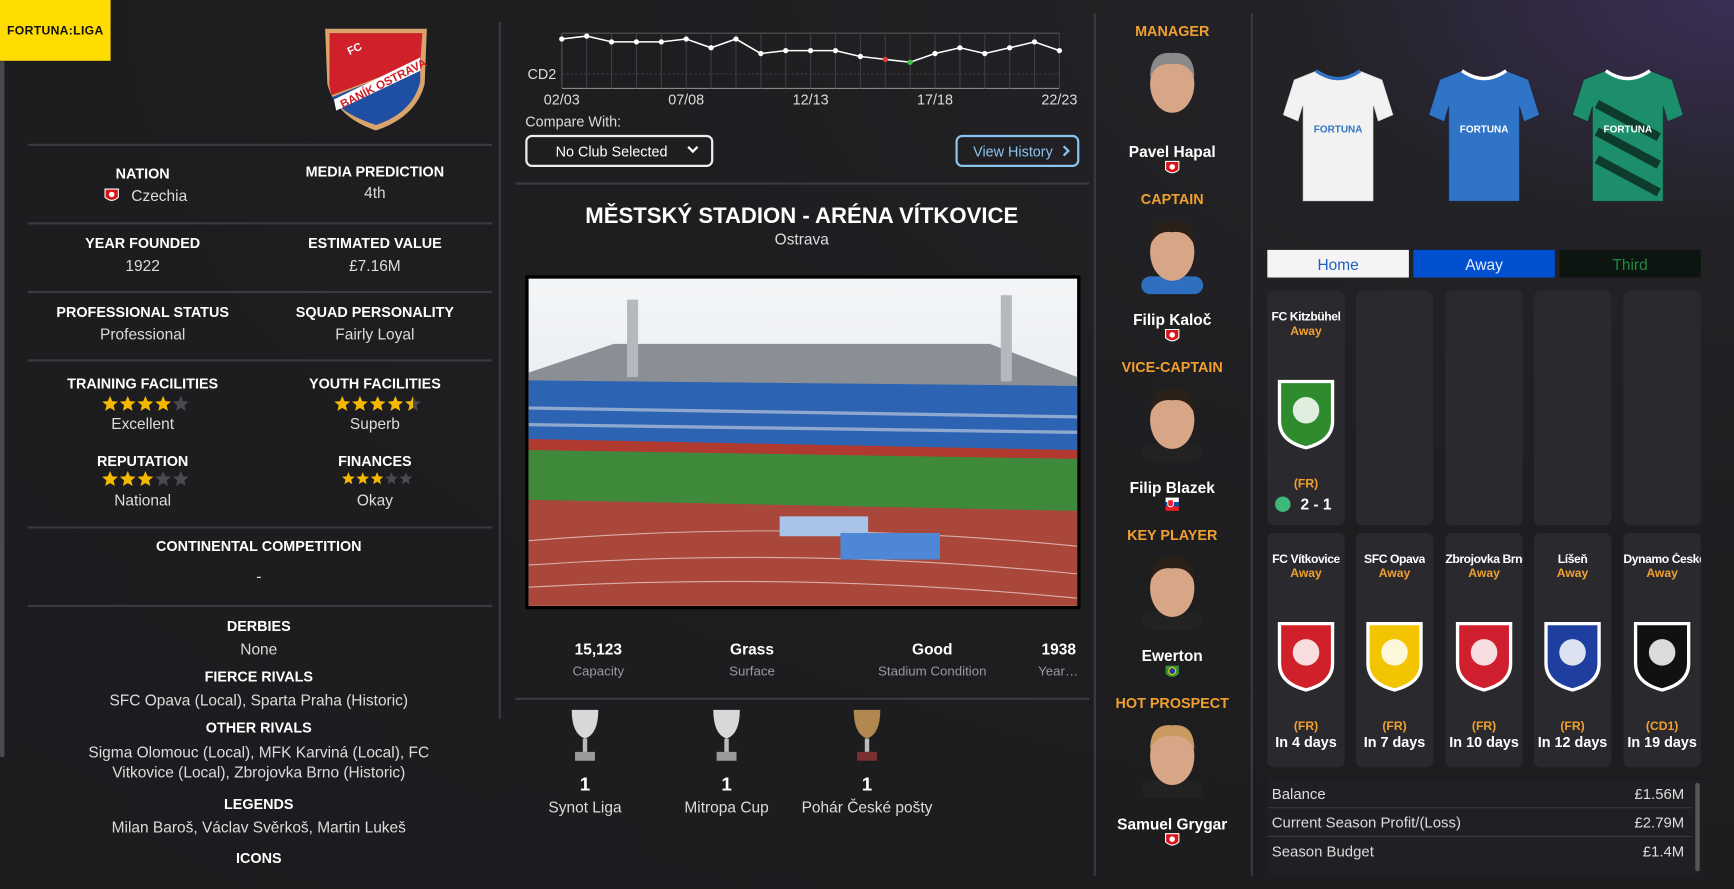  I want to click on kit-tab-label: Home, so click(1338, 263).